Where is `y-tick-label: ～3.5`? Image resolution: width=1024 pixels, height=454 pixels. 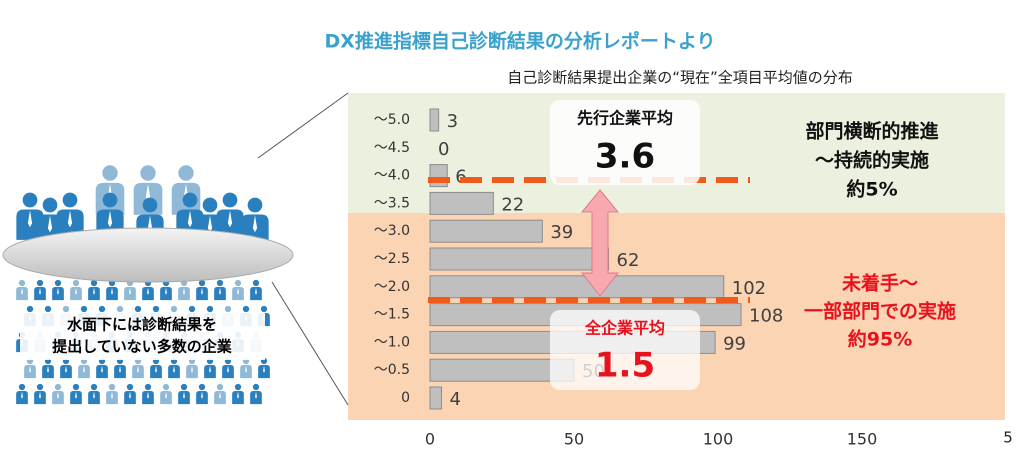 y-tick-label: ～3.5 is located at coordinates (392, 203).